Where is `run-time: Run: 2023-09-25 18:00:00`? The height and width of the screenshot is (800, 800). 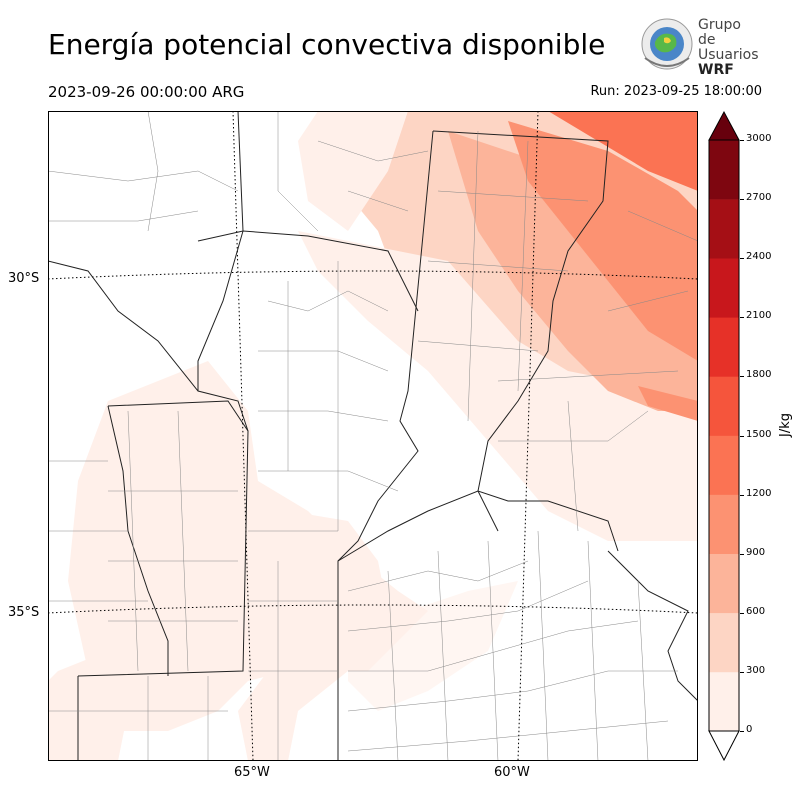
run-time: Run: 2023-09-25 18:00:00 is located at coordinates (676, 91).